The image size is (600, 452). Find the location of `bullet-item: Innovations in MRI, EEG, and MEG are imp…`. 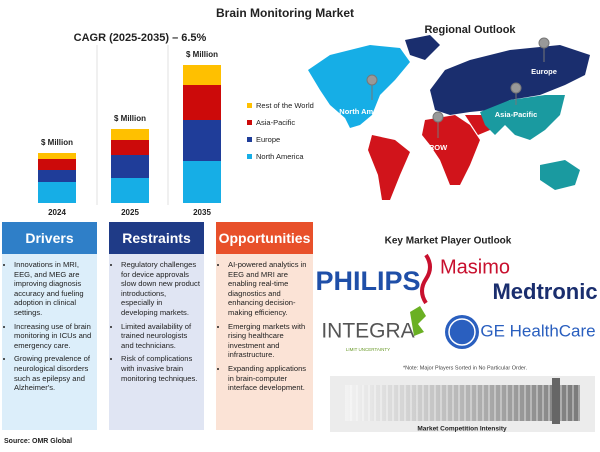

bullet-item: Innovations in MRI, EEG, and MEG are imp… is located at coordinates (53, 289).